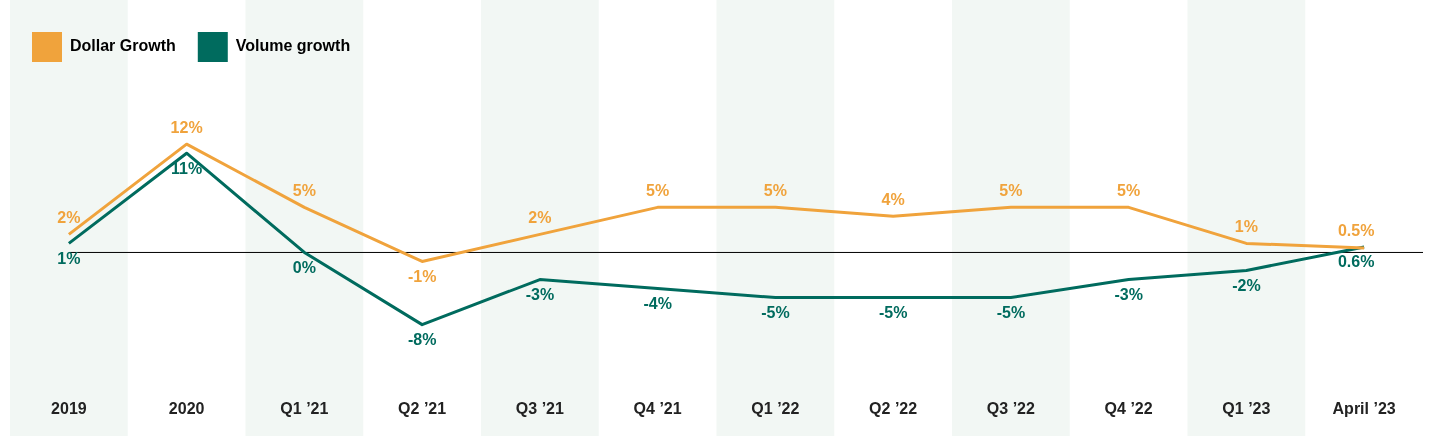  I want to click on x-tick-label: Q3 ’22, so click(1010, 408).